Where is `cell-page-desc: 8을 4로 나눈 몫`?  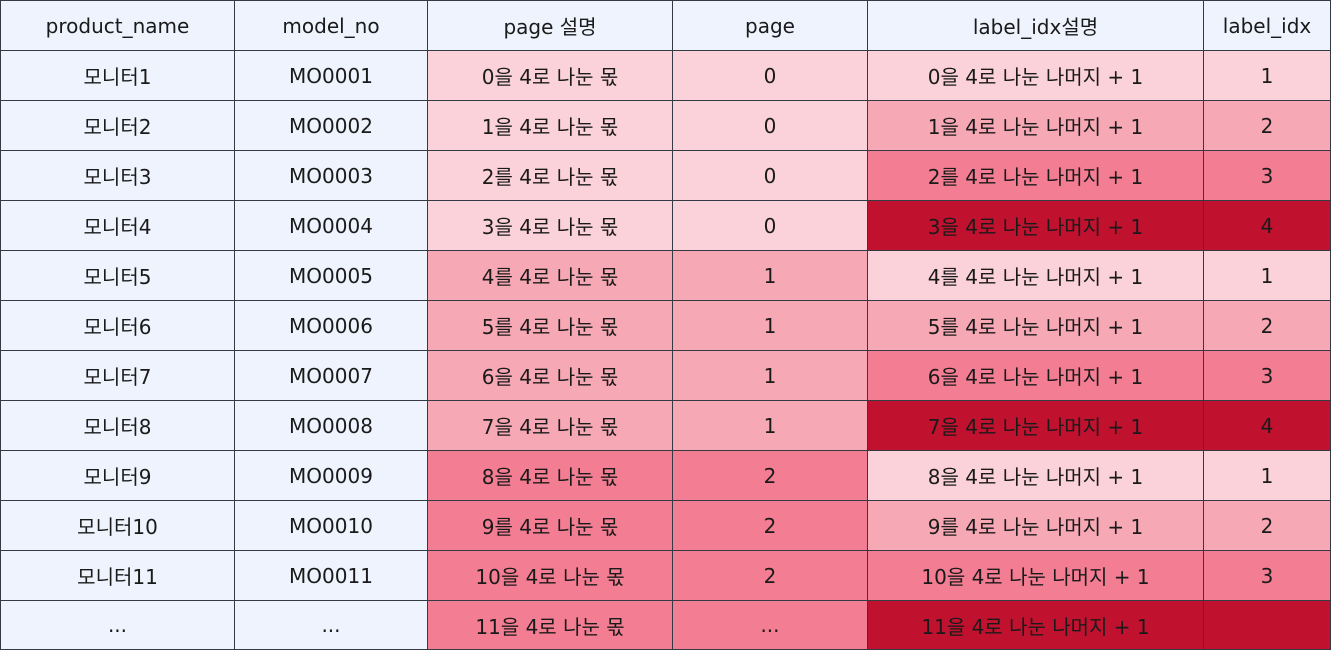
cell-page-desc: 8을 4로 나눈 몫 is located at coordinates (550, 475).